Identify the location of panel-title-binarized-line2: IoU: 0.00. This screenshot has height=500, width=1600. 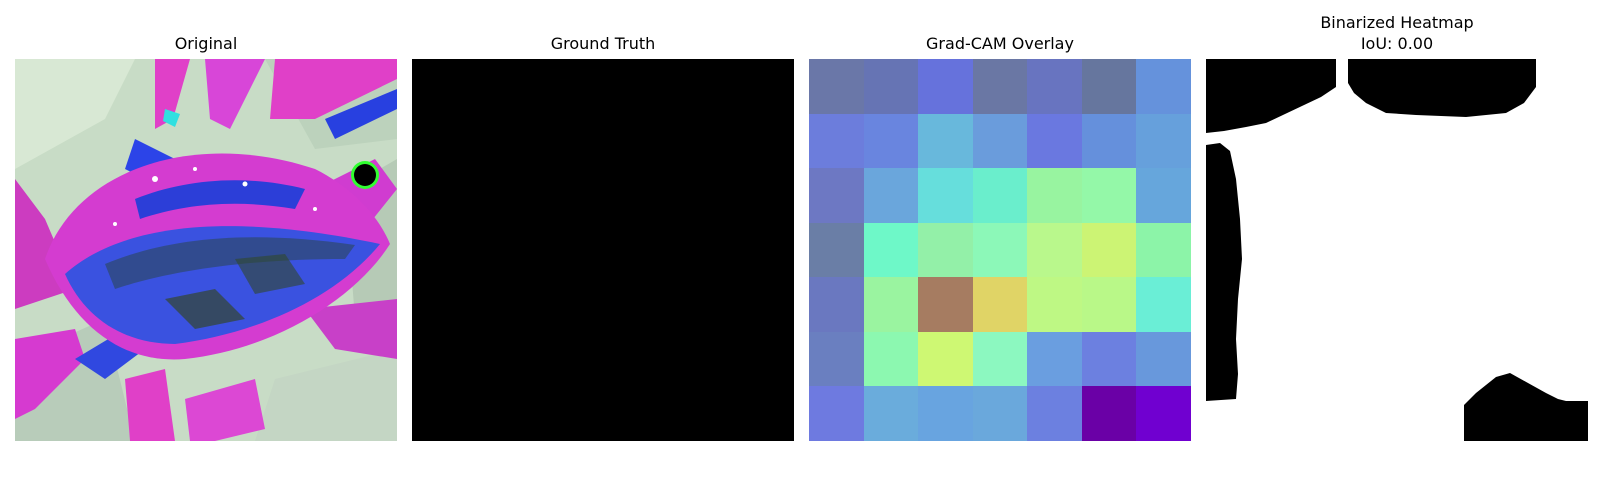
(1397, 43).